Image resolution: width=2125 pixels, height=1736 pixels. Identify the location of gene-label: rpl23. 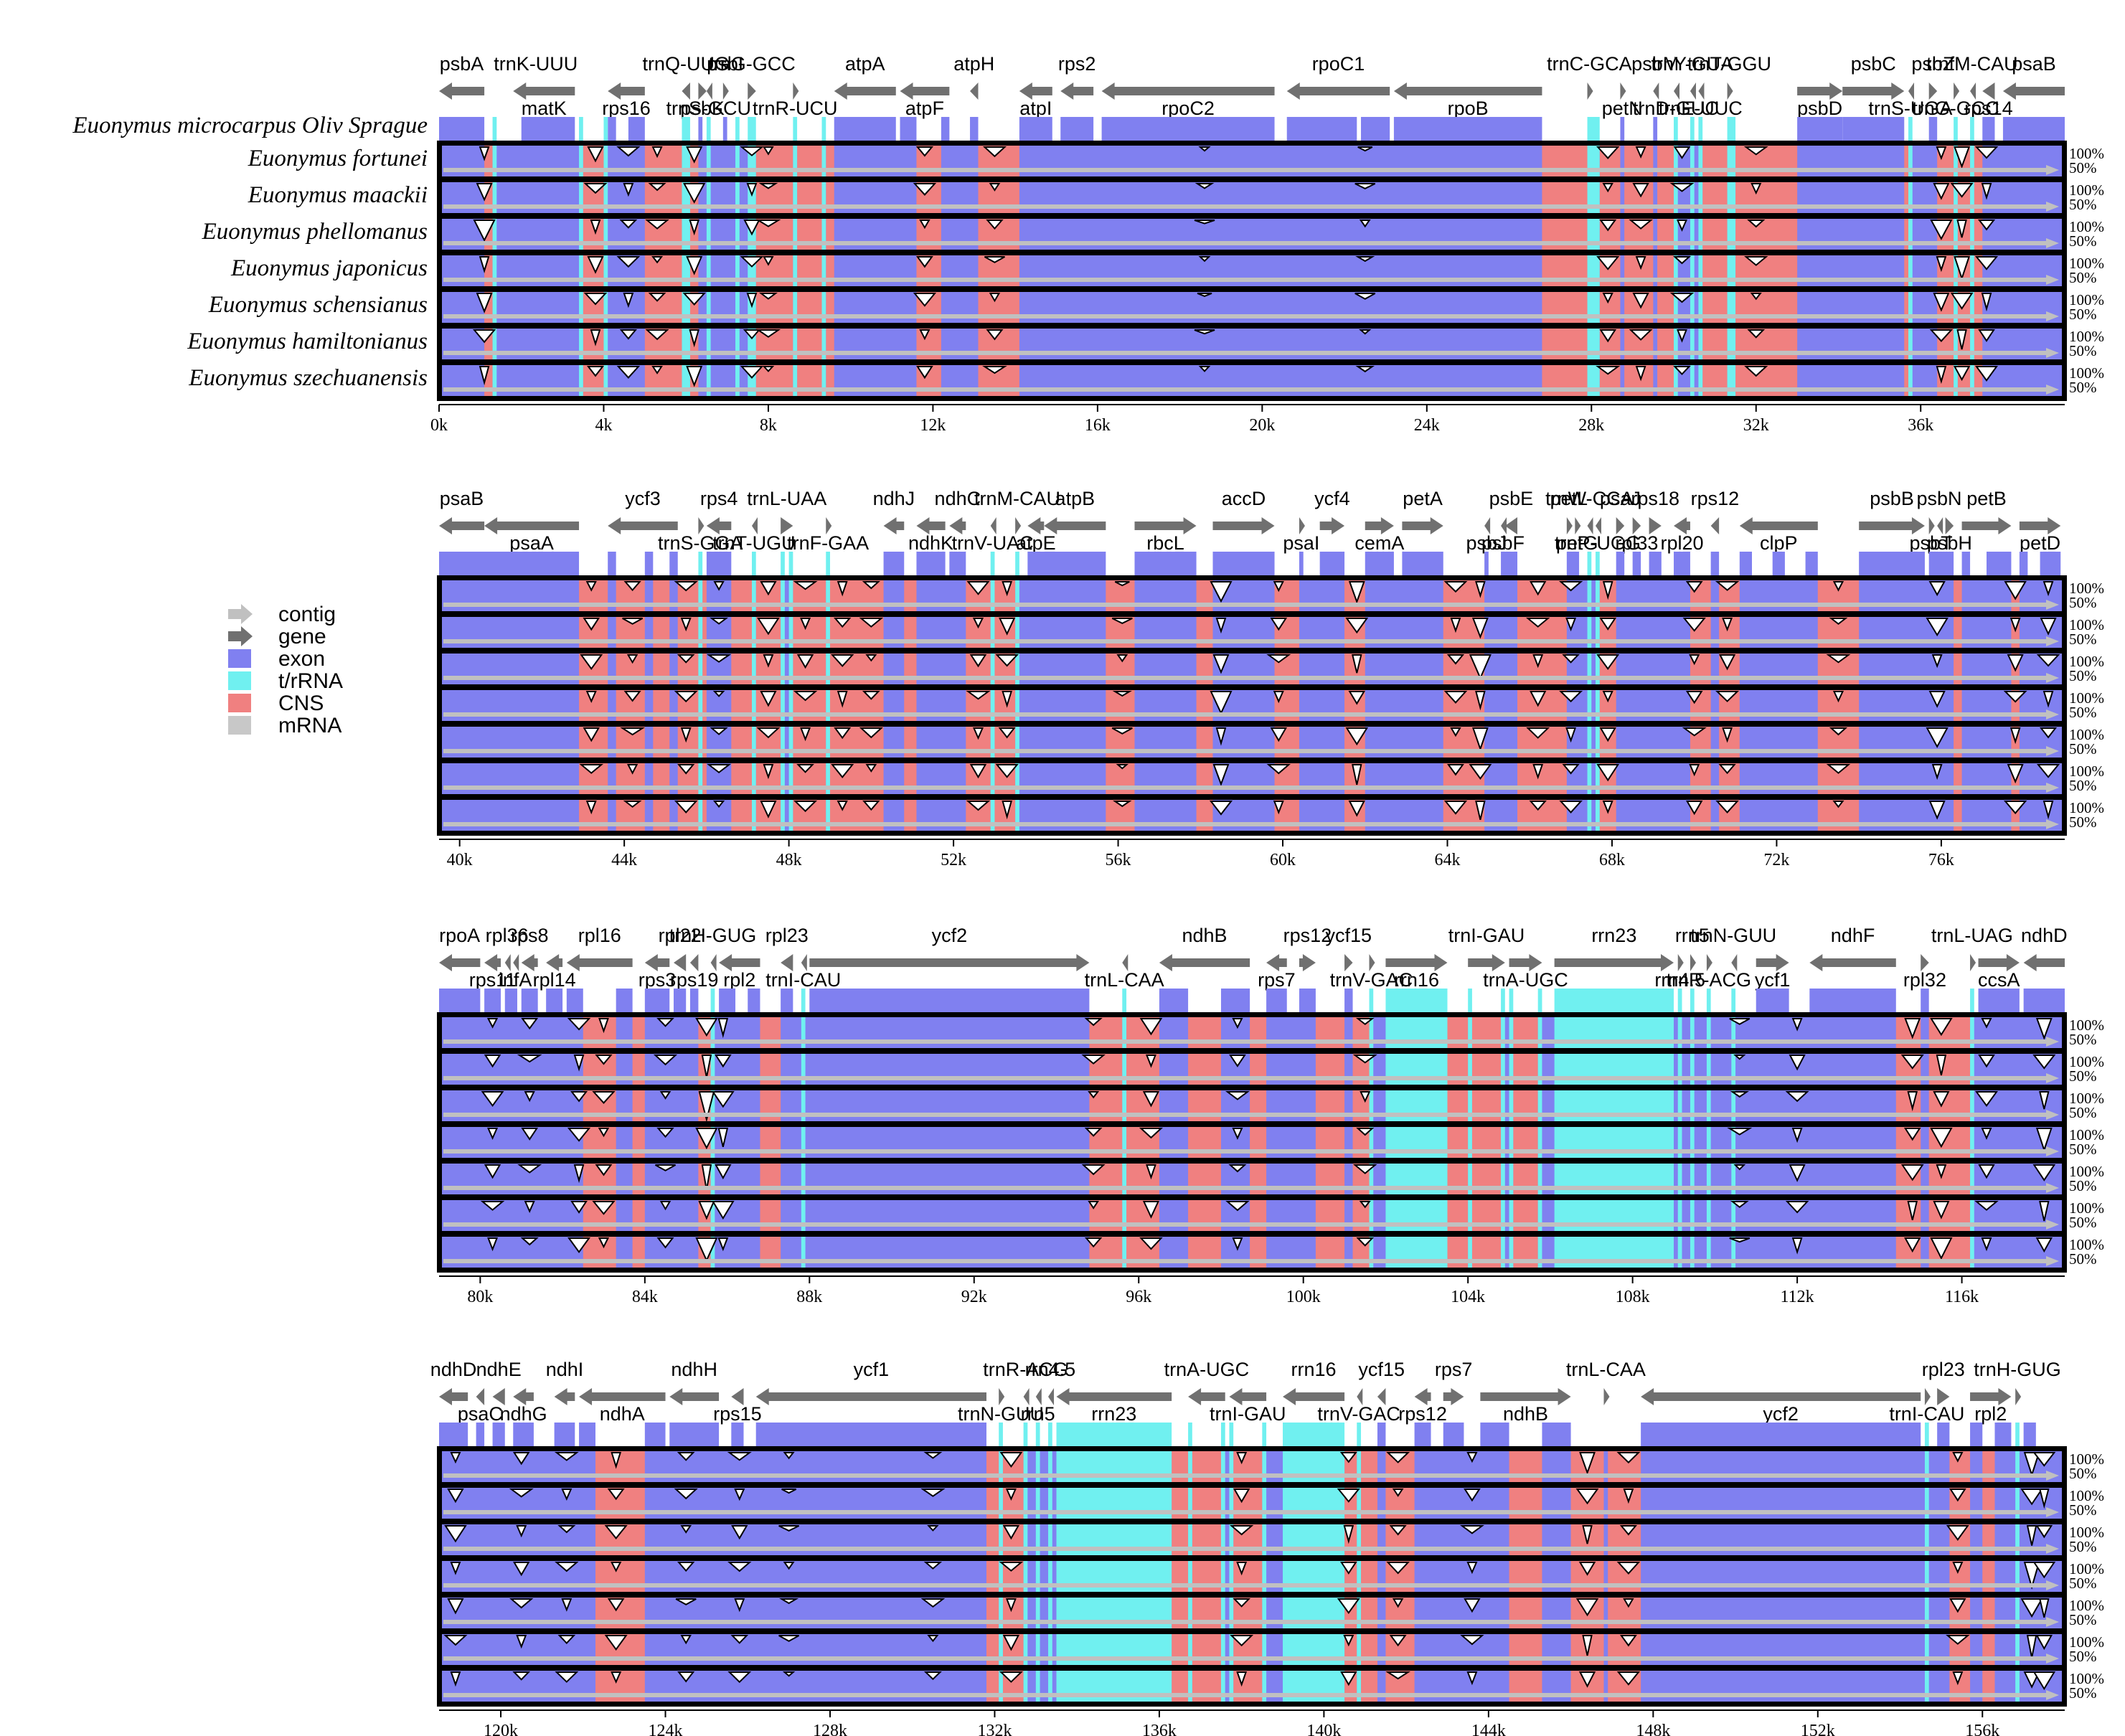
(1943, 1369).